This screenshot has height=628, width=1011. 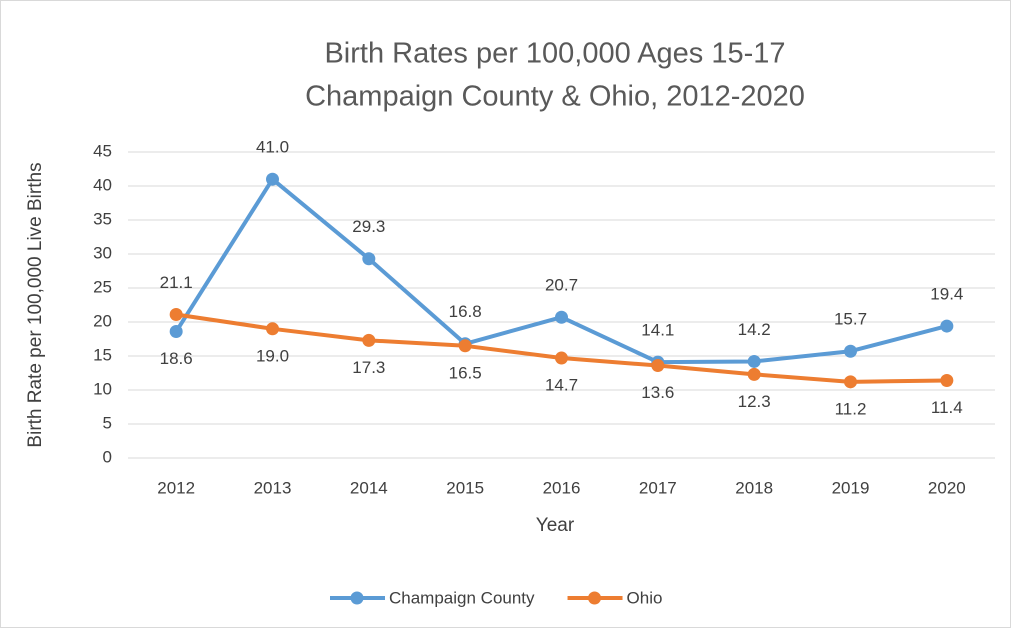 I want to click on x-tick-label: 2013, so click(x=273, y=487).